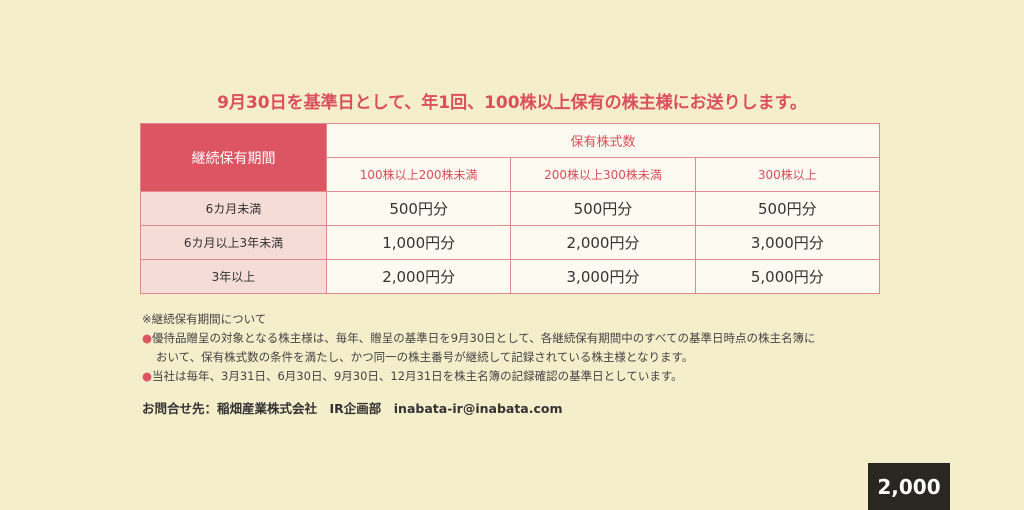  I want to click on column-header: 100株以上200株未満, so click(418, 174).